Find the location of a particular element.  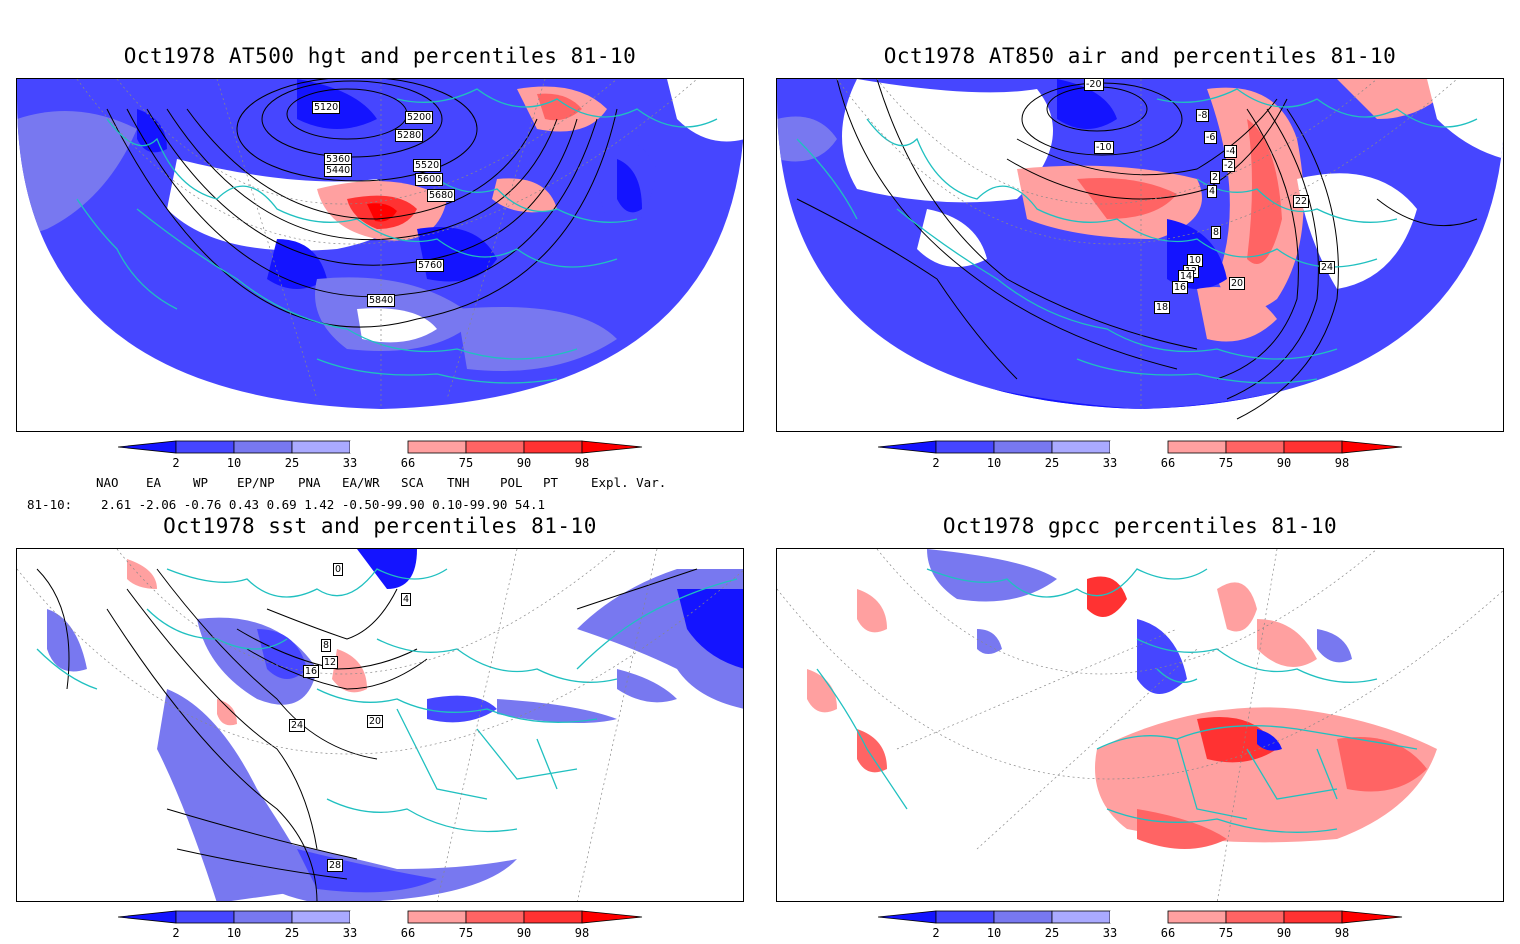

panel-3-contour-label: 28 is located at coordinates (335, 865).